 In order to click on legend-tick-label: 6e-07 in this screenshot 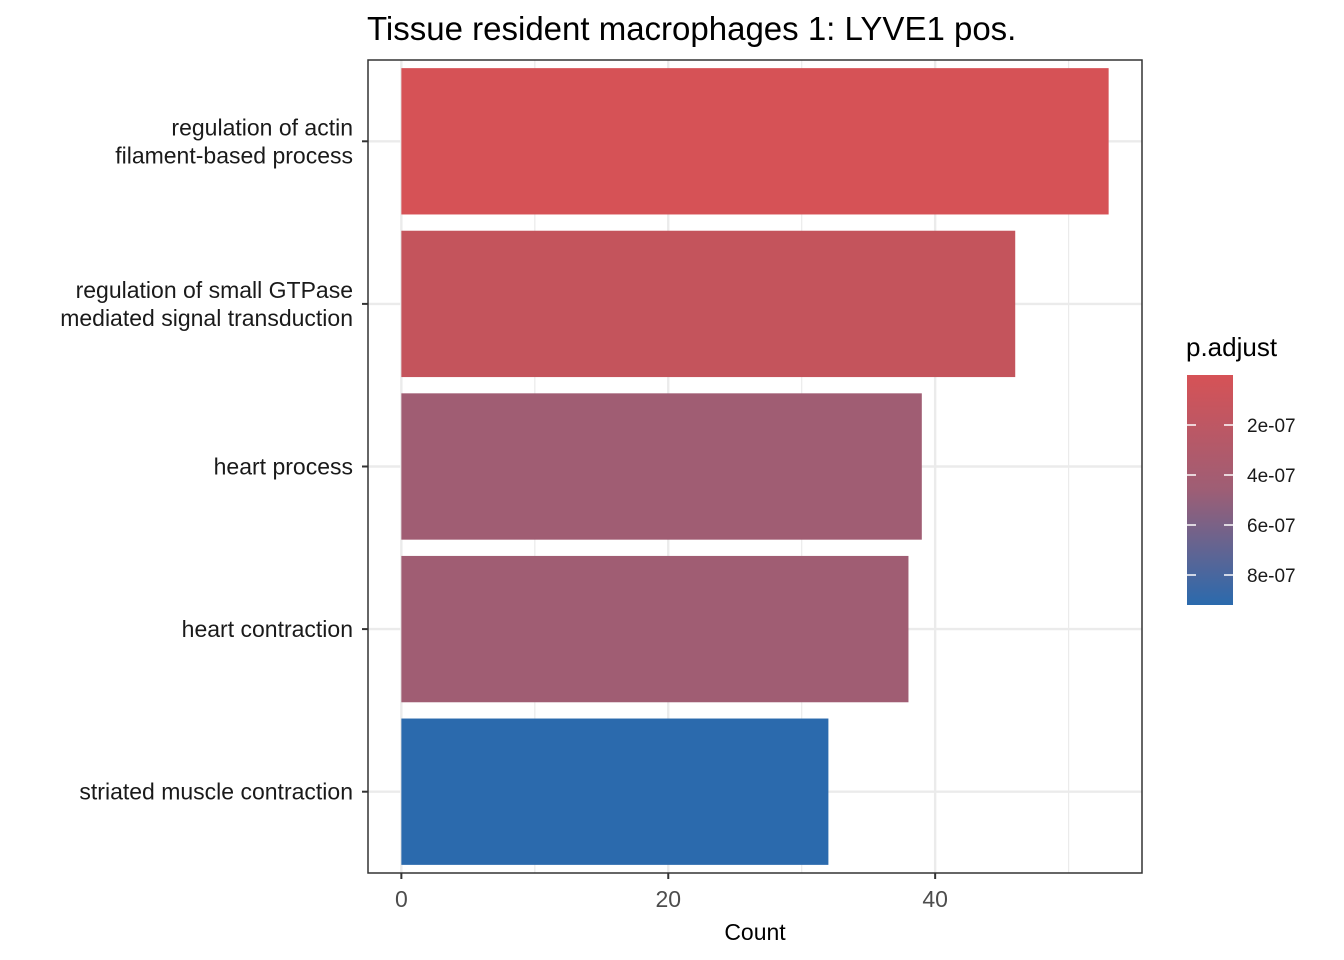, I will do `click(1271, 526)`.